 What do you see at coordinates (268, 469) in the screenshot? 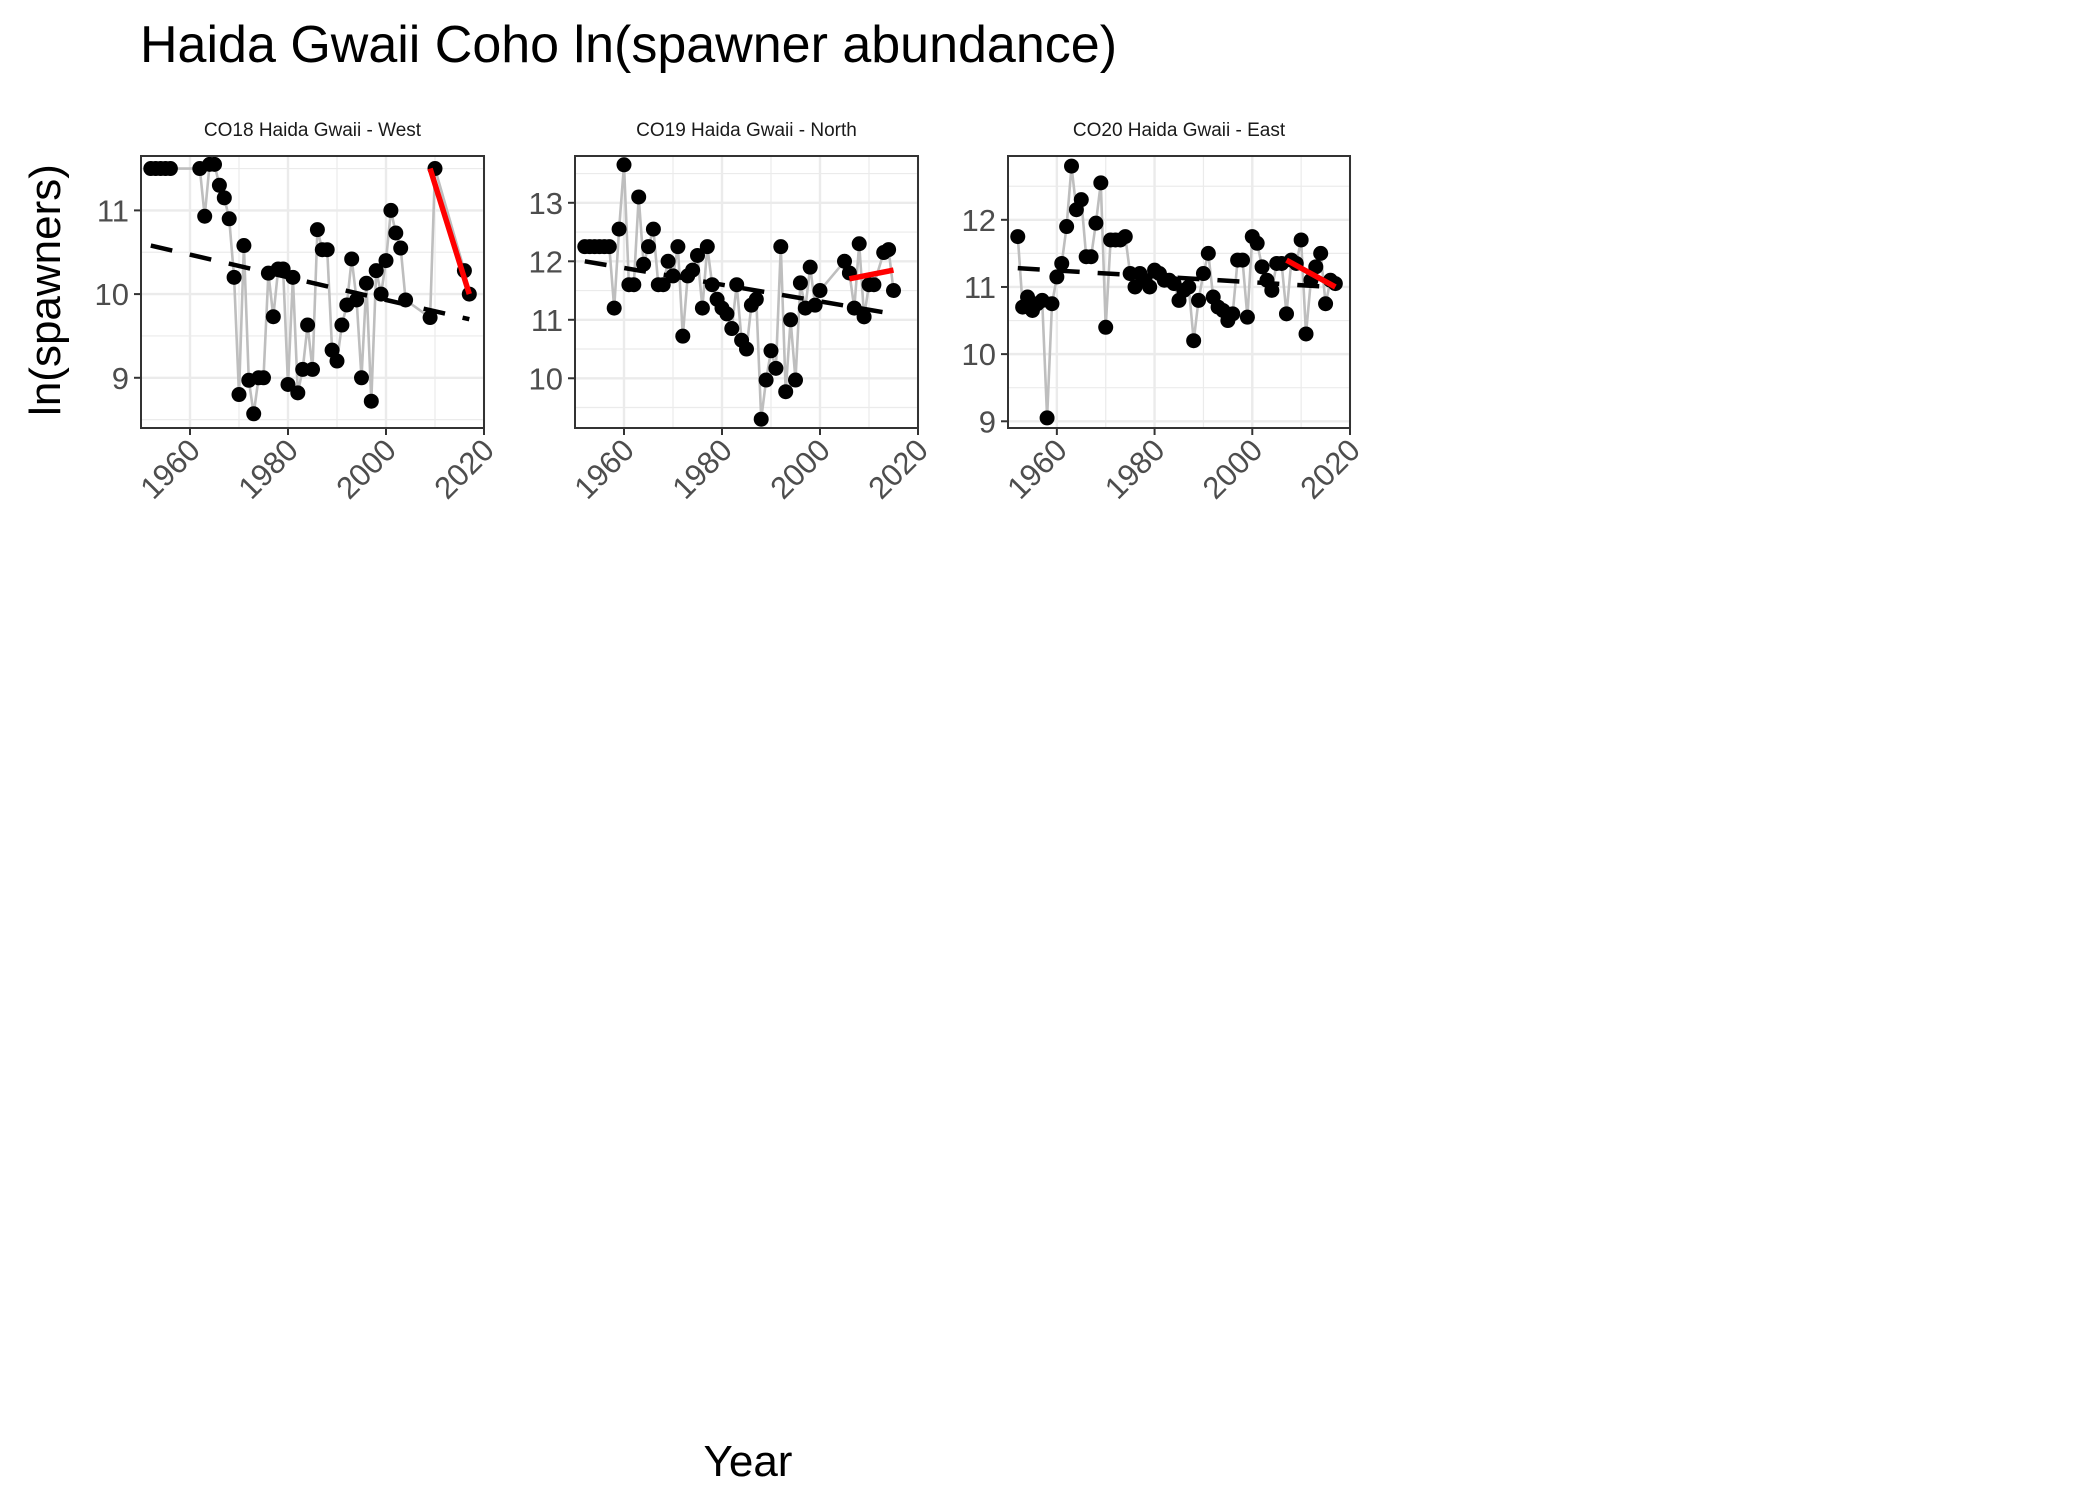
I see `x-tick-label: 1980` at bounding box center [268, 469].